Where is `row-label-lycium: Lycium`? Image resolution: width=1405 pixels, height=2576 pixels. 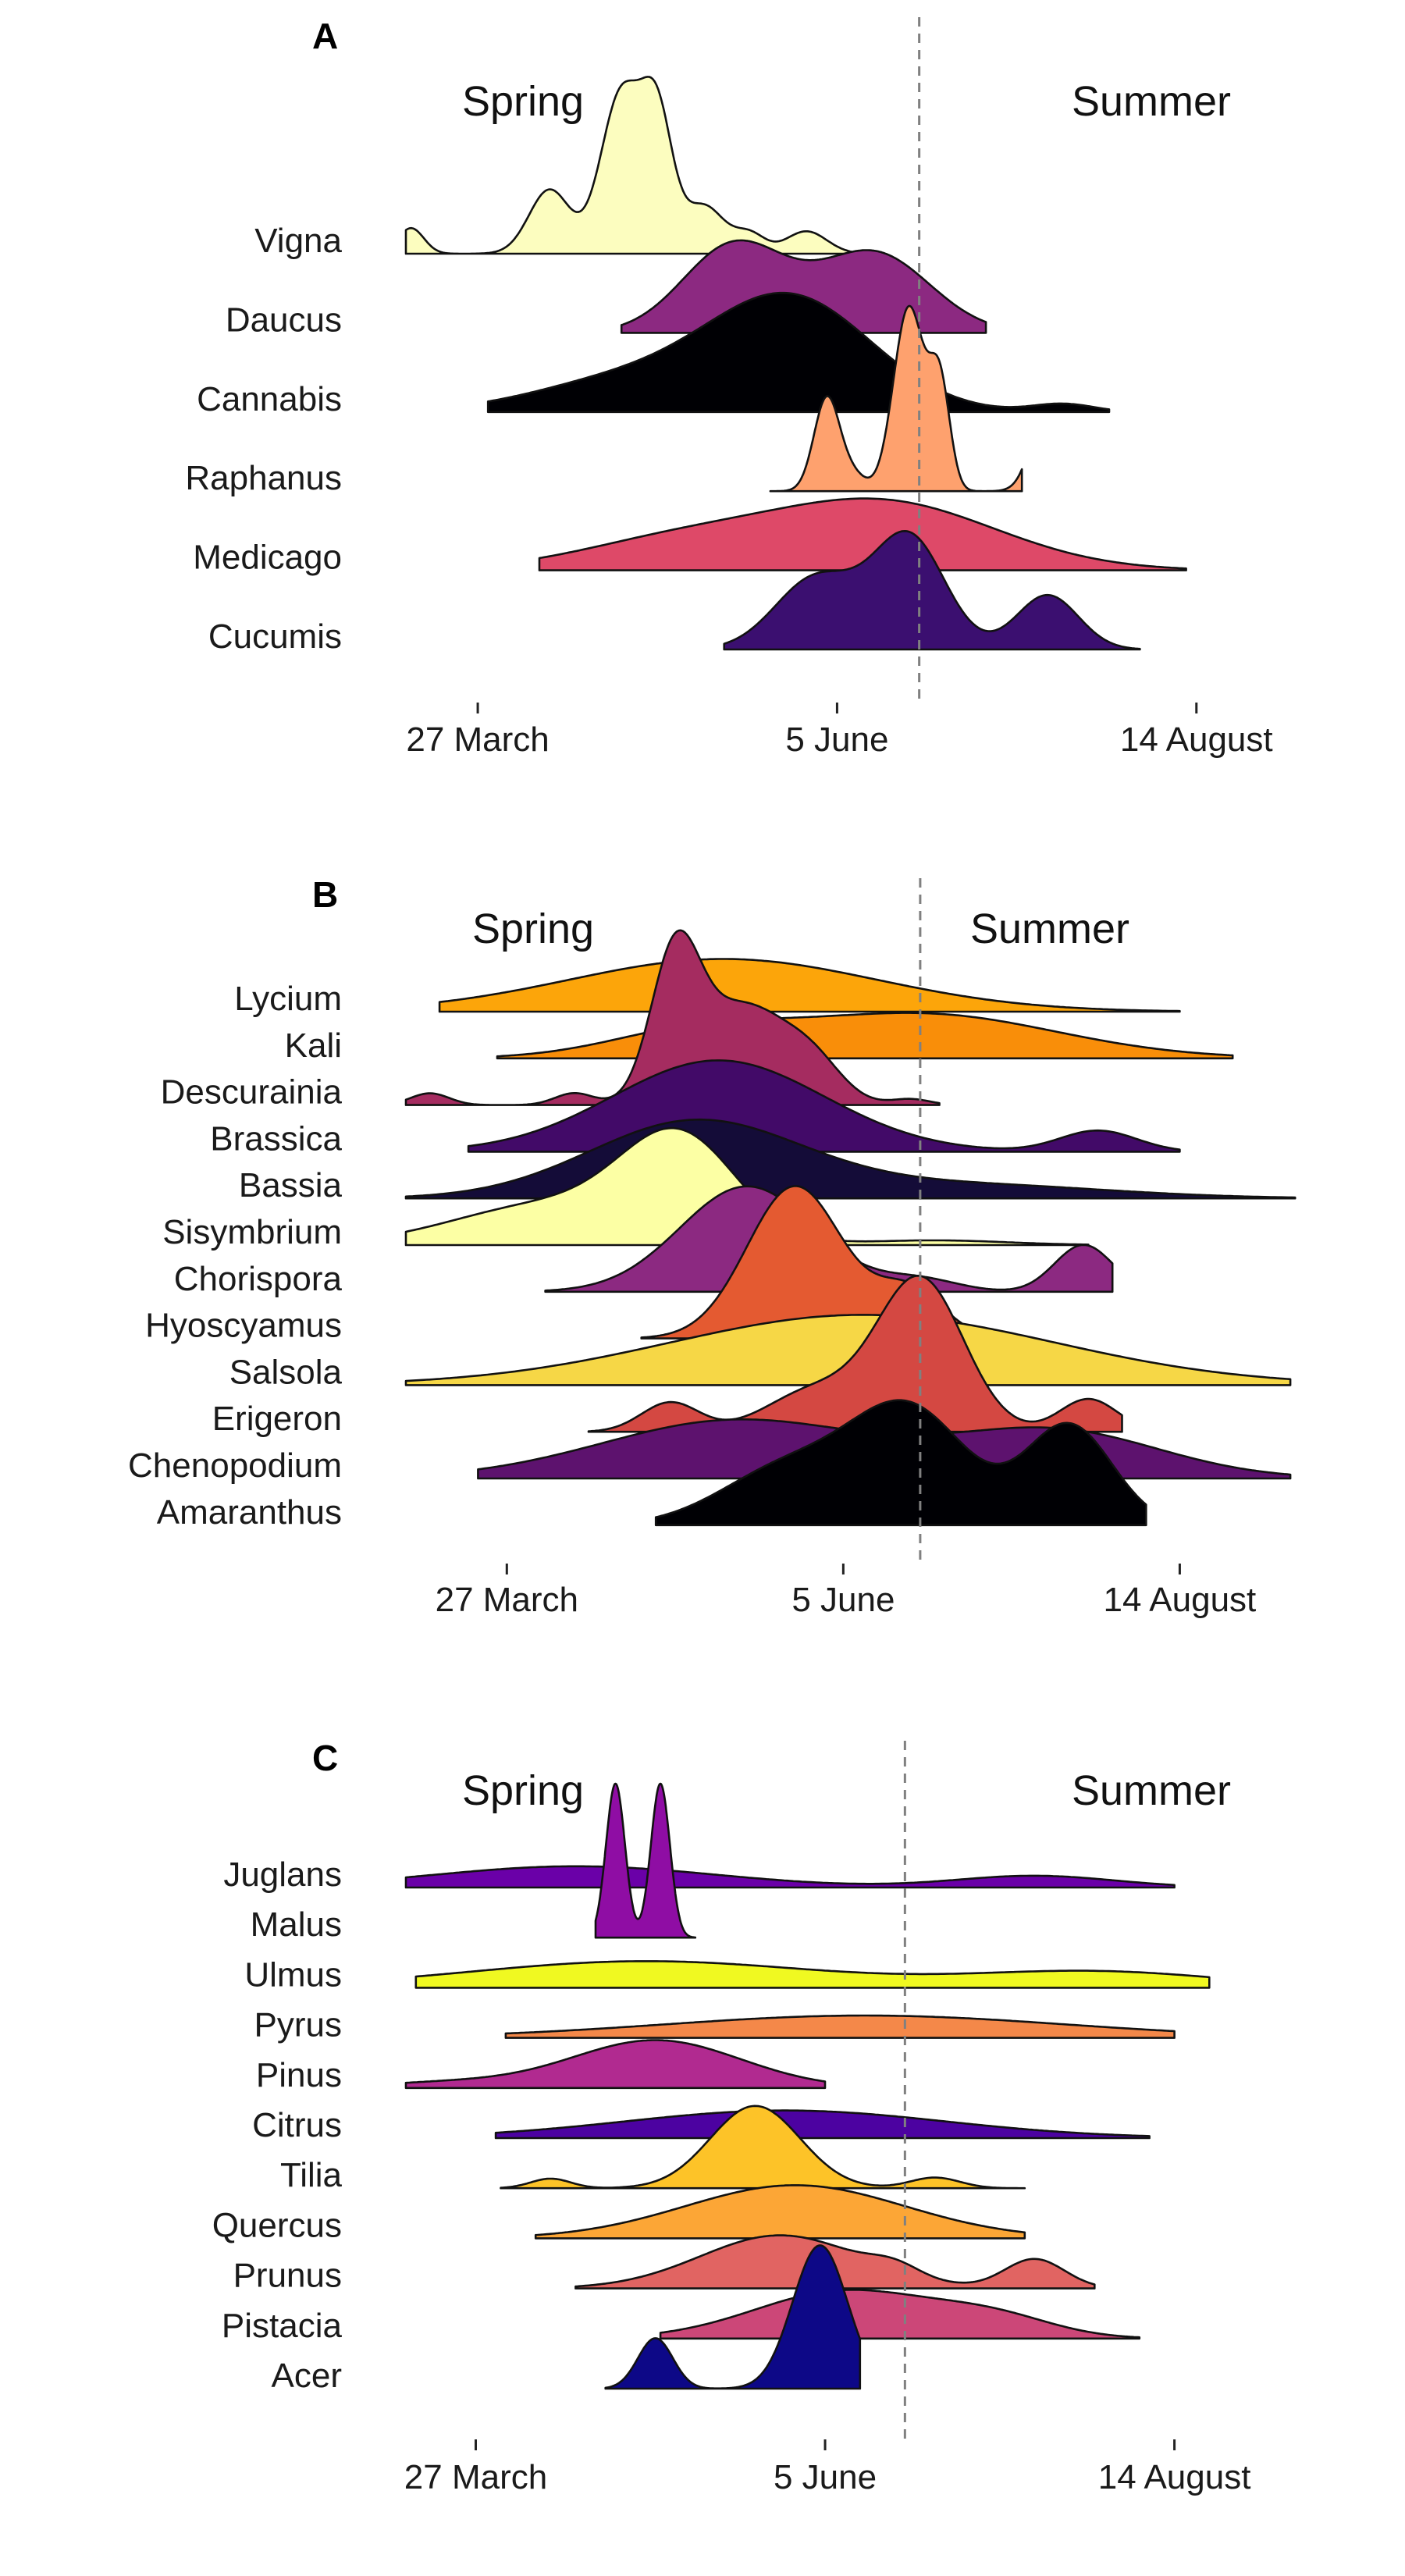 row-label-lycium: Lycium is located at coordinates (288, 999).